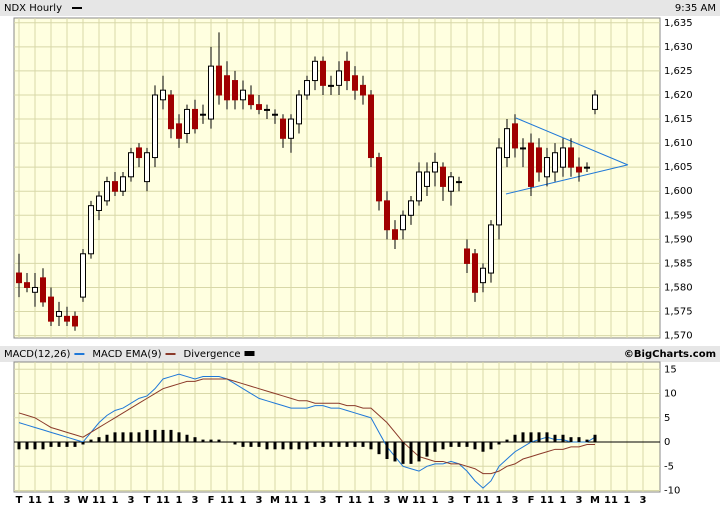 This screenshot has width=720, height=514. I want to click on legend-swatch, so click(170, 354).